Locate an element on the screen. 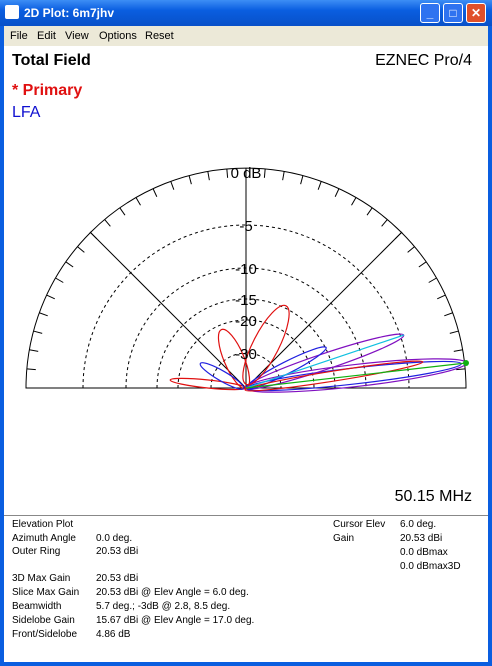 This screenshot has width=492, height=666. cursor-value: 20.53 dBi is located at coordinates (421, 538).